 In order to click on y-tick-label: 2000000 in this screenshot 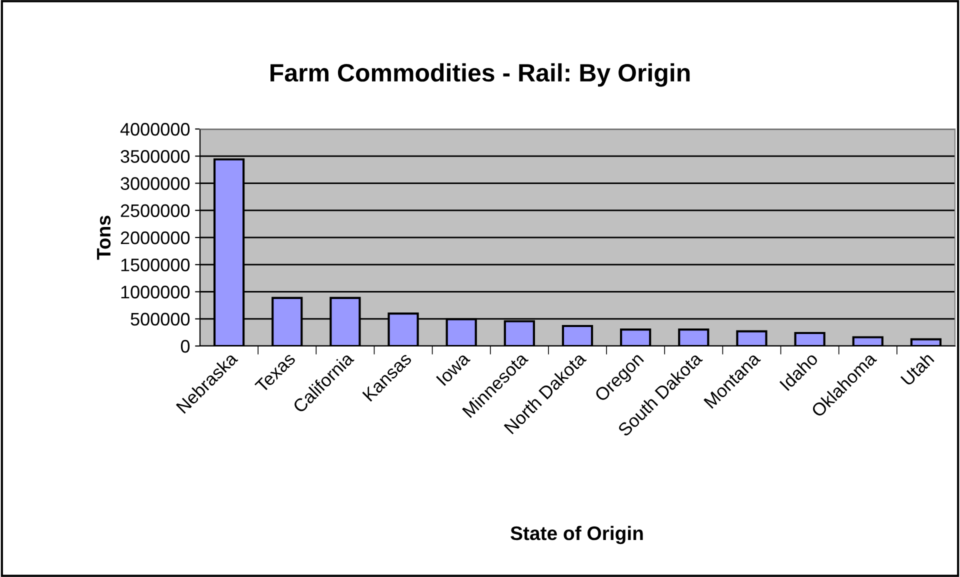, I will do `click(155, 237)`.